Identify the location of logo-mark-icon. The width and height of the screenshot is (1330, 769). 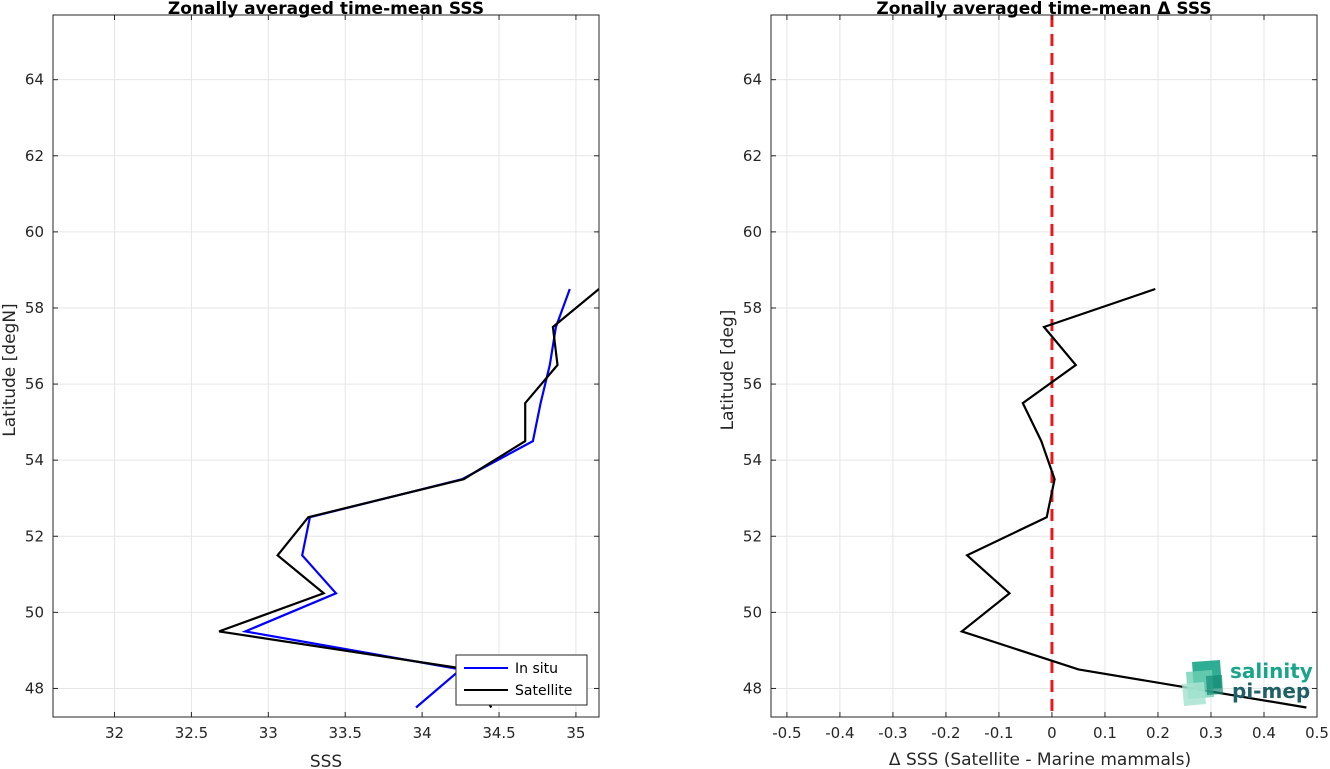
(1202, 683).